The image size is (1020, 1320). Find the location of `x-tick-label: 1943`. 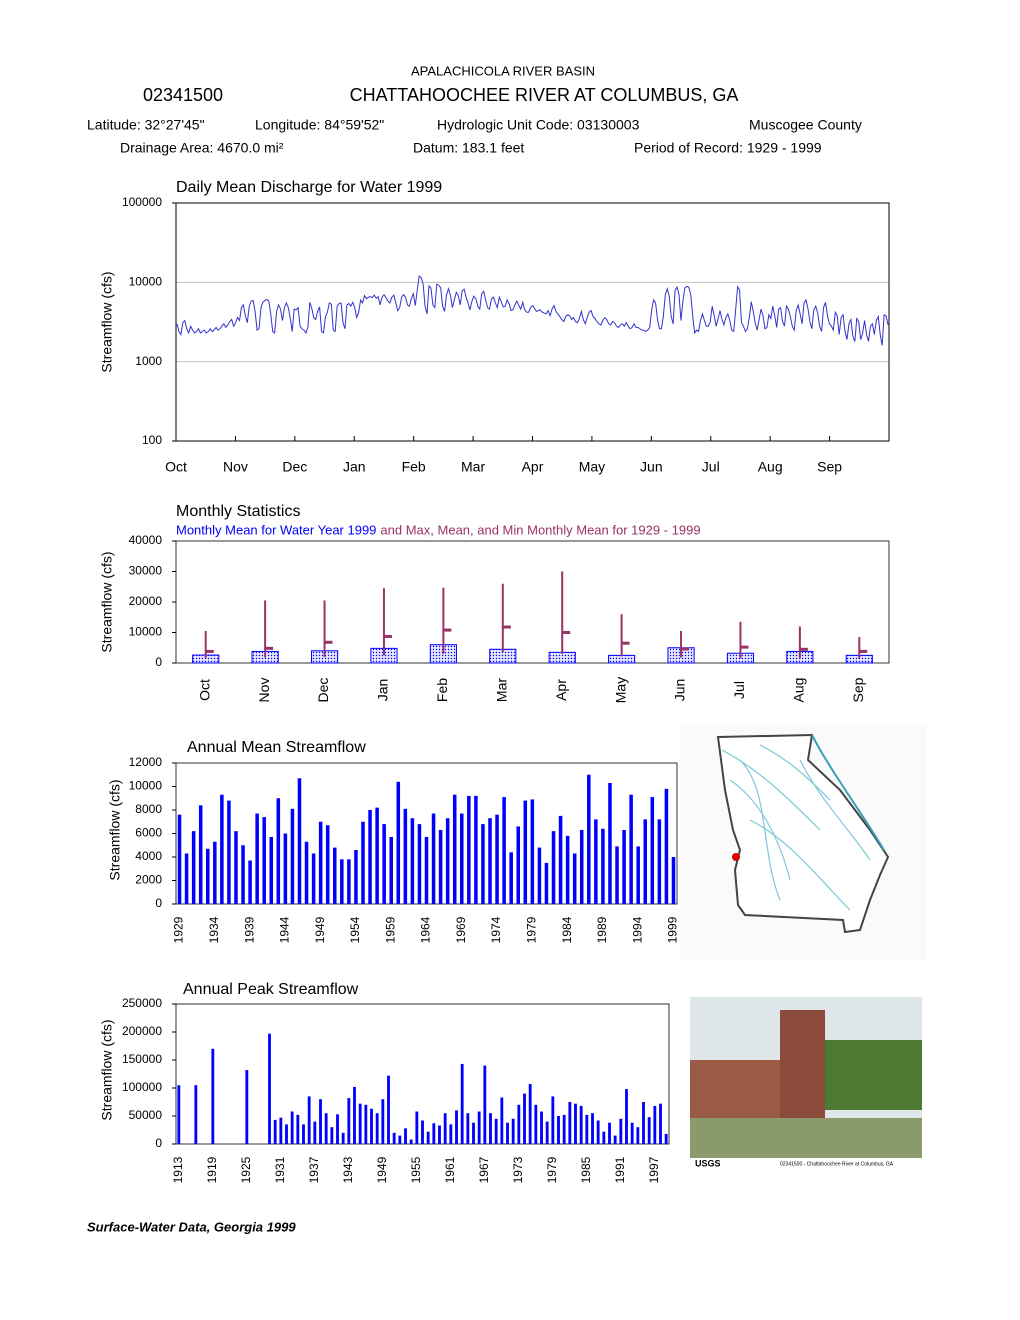

x-tick-label: 1943 is located at coordinates (348, 1169).